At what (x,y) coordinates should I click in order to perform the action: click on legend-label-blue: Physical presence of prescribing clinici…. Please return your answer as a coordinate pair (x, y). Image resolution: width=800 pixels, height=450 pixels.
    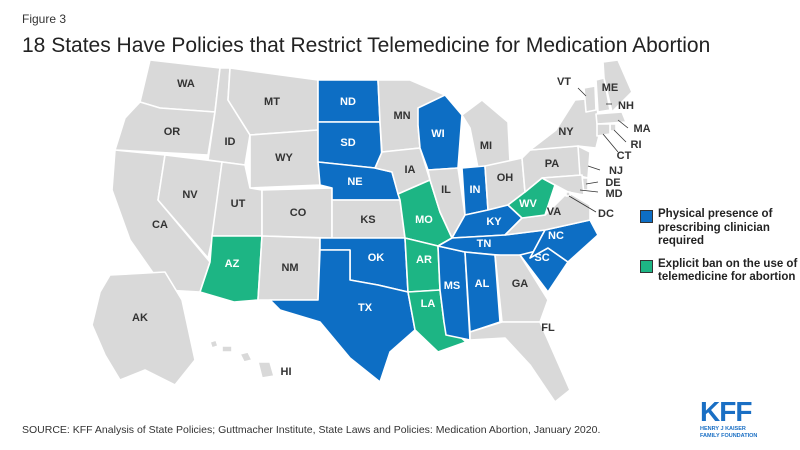
    Looking at the image, I should click on (715, 227).